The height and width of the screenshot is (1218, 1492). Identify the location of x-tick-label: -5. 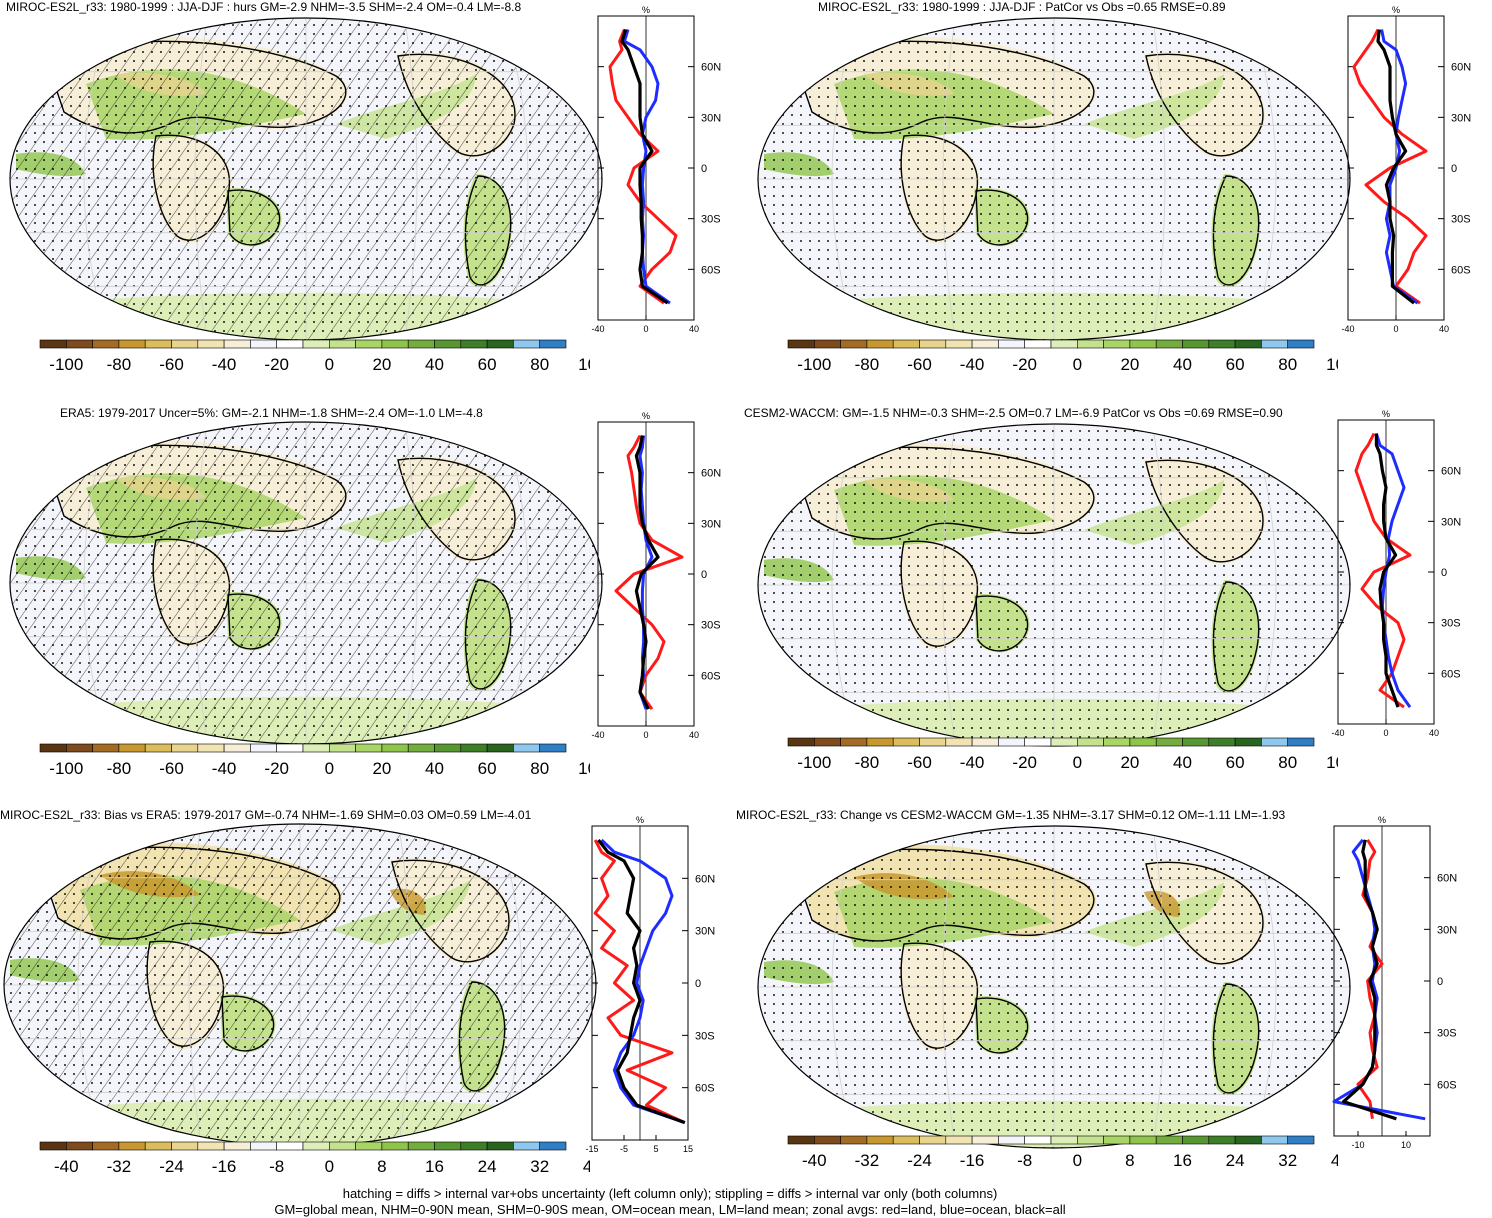
(624, 1149).